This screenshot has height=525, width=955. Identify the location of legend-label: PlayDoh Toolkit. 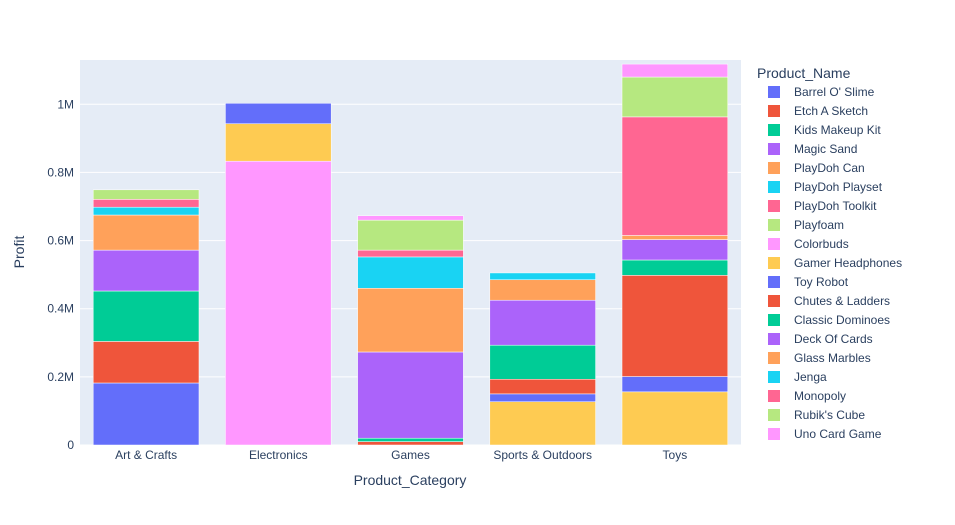
(835, 206).